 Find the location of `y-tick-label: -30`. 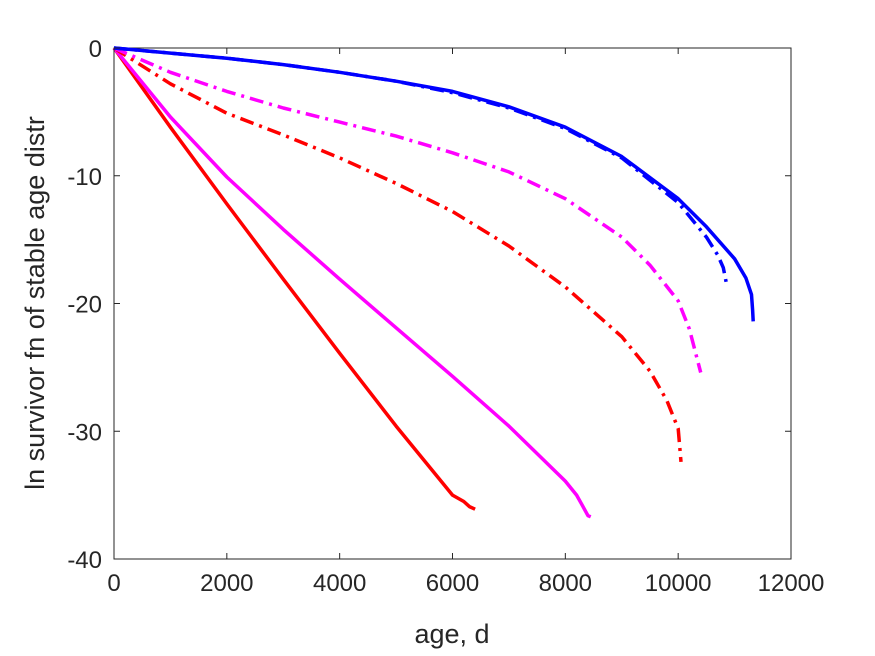

y-tick-label: -30 is located at coordinates (84, 432).